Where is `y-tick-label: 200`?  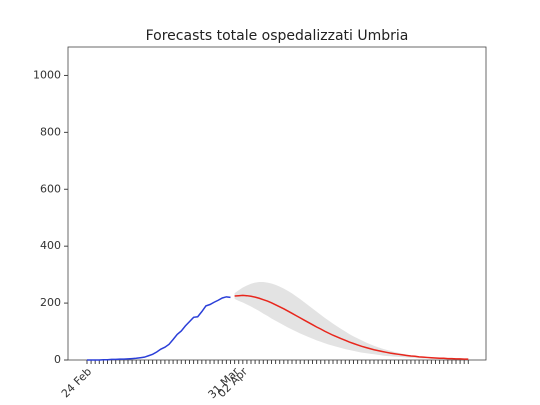 y-tick-label: 200 is located at coordinates (50, 302).